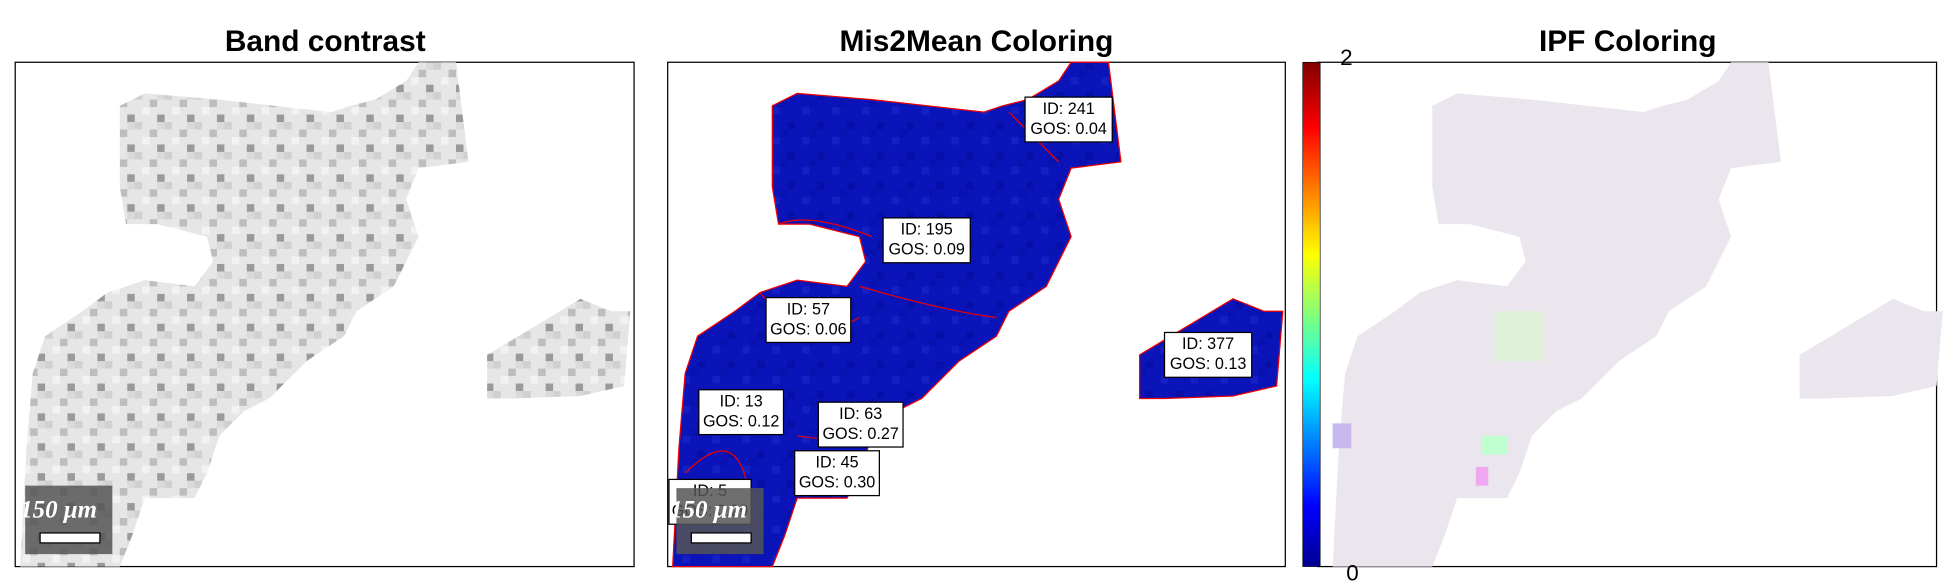  Describe the element at coordinates (1208, 344) in the screenshot. I see `grain-id: ID: 377` at that location.